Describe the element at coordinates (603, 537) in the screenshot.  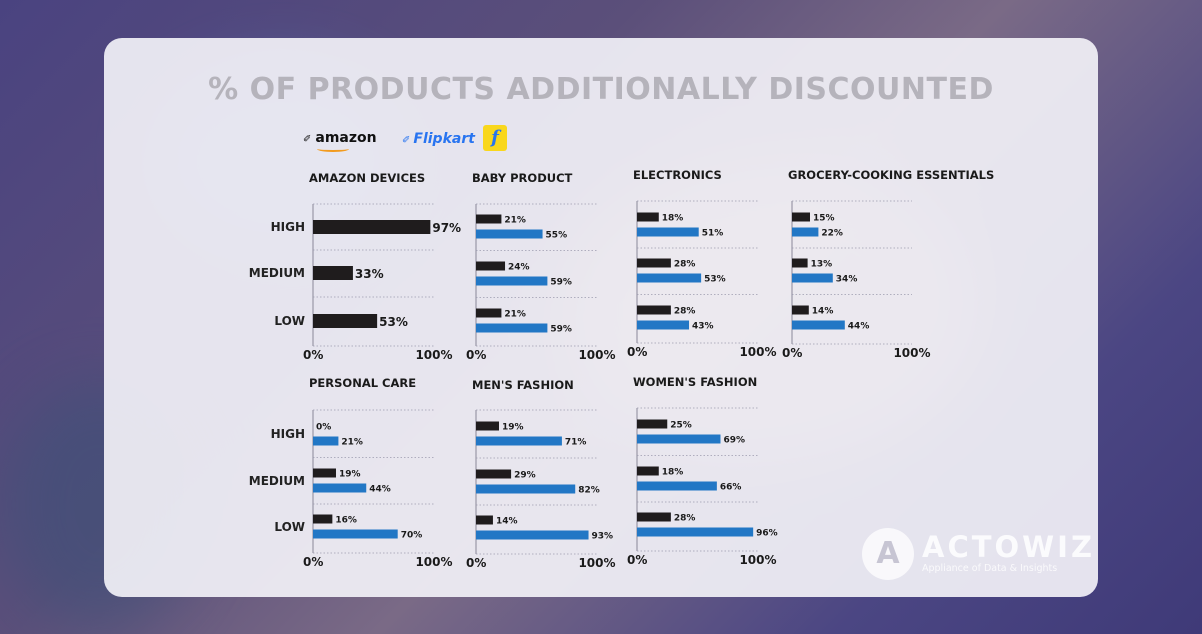
I see `data-label: 93%` at that location.